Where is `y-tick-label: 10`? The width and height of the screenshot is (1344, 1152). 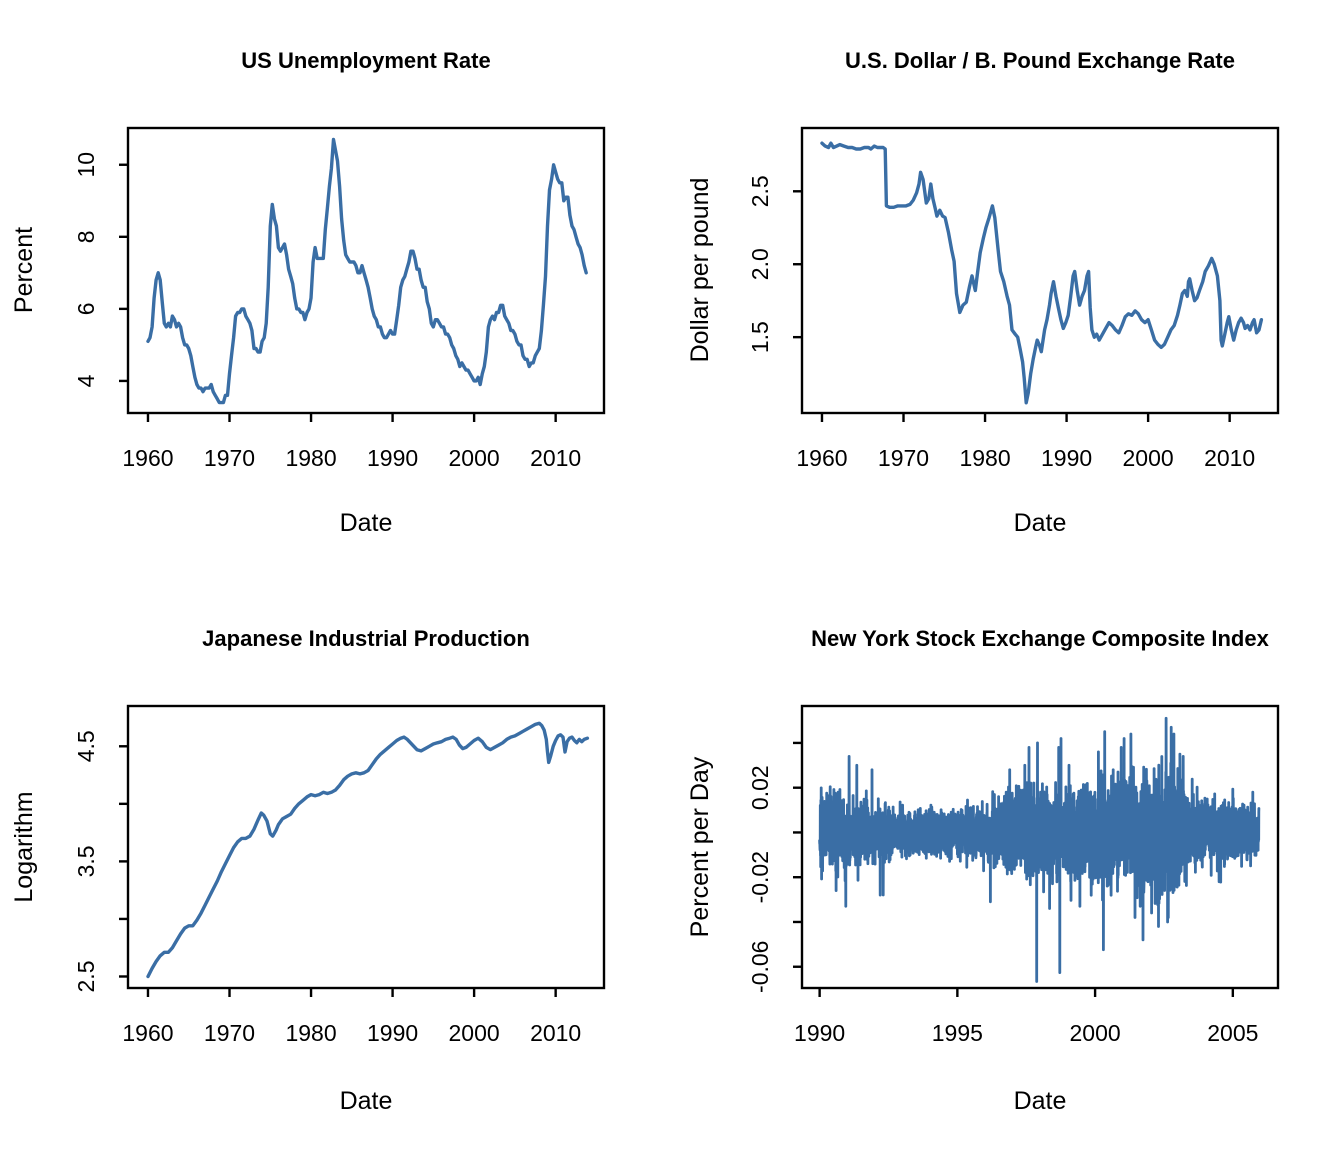 y-tick-label: 10 is located at coordinates (86, 165).